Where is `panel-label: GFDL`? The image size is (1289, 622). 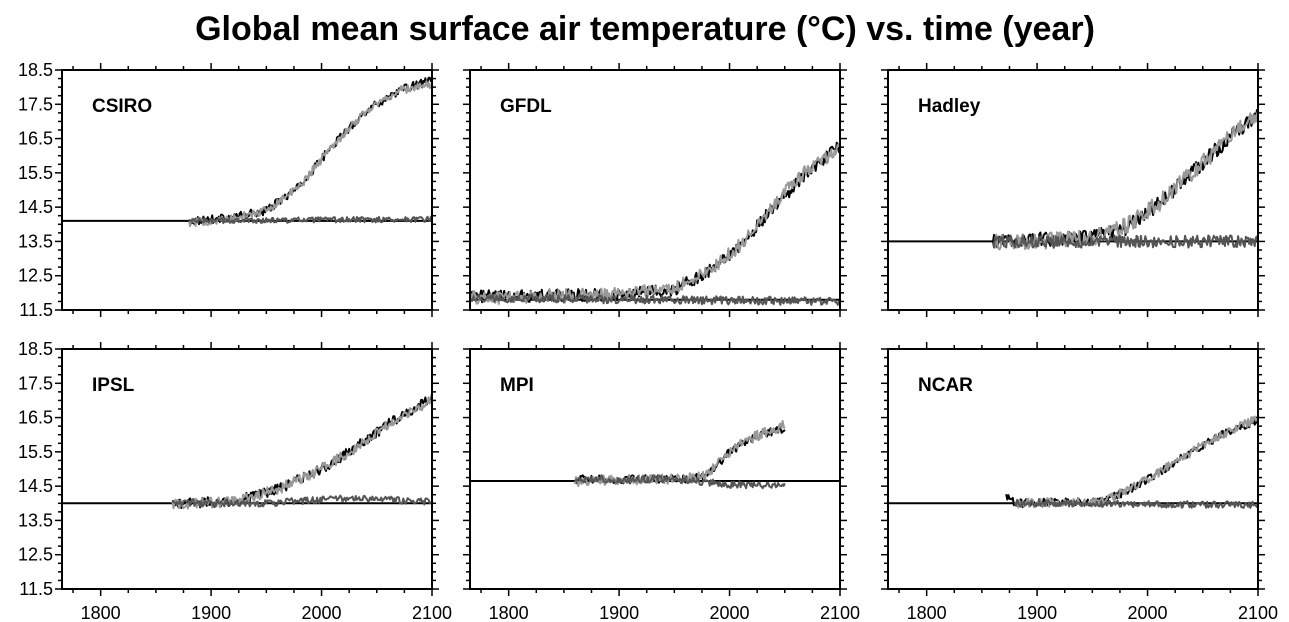 panel-label: GFDL is located at coordinates (526, 106).